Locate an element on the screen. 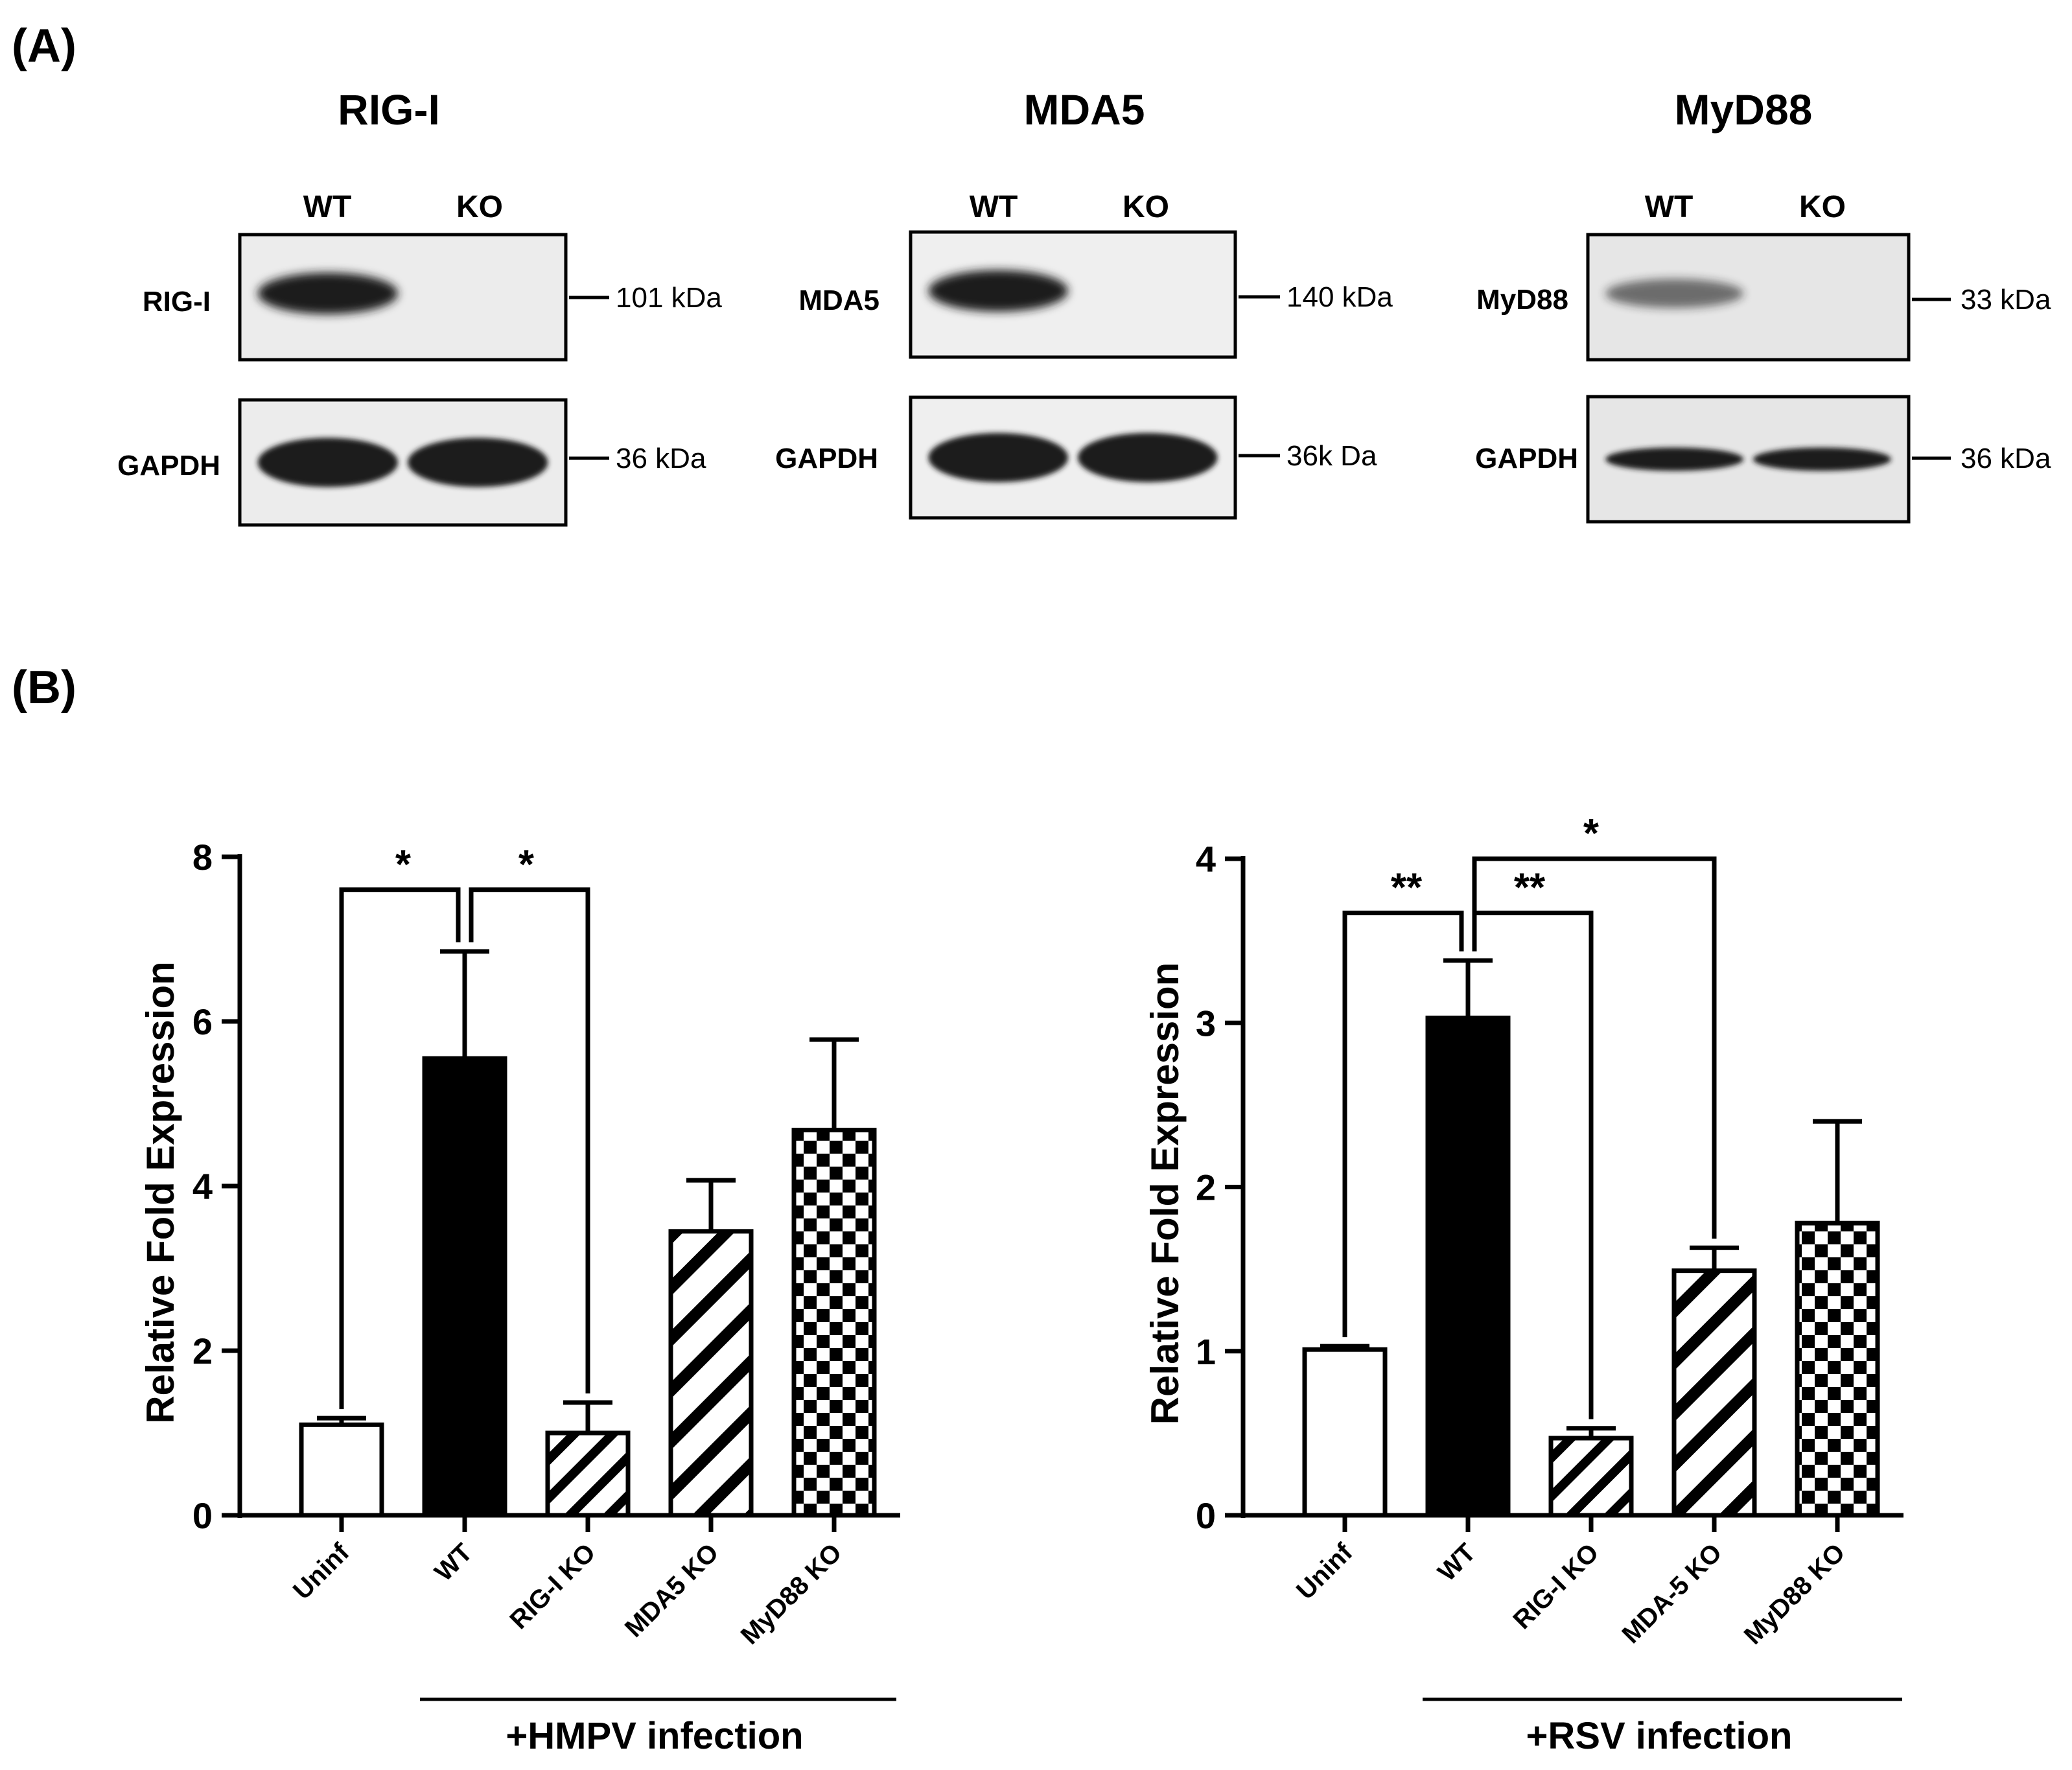  blot-2: MDA5 WT KO MDA5 GAPDH 140 kDa 36k Da is located at coordinates (1084, 303).